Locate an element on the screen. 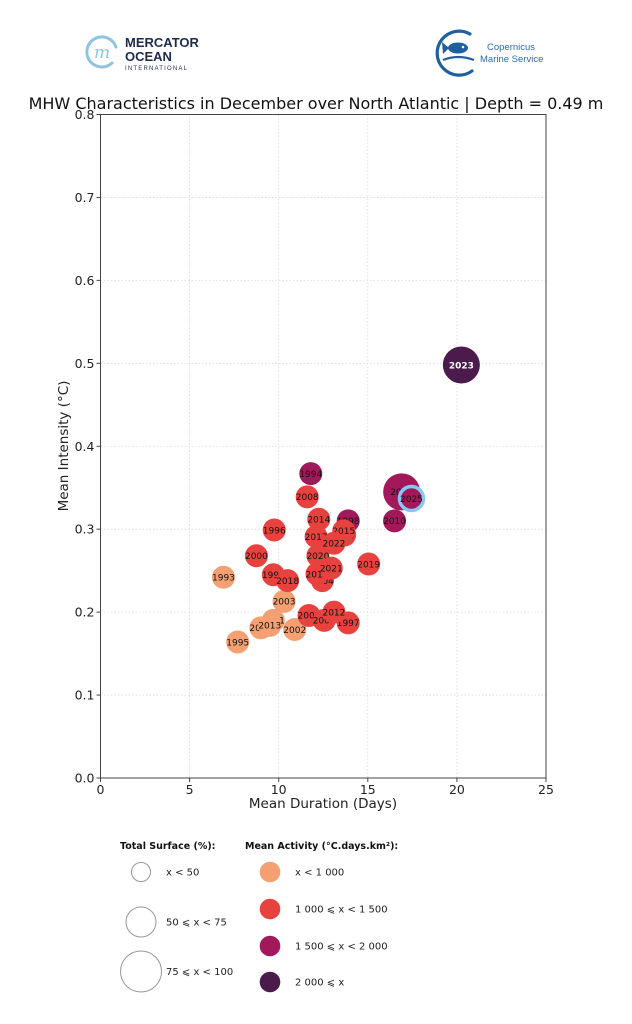 This screenshot has width=632, height=1024. bubble-2008: 2008 is located at coordinates (307, 497).